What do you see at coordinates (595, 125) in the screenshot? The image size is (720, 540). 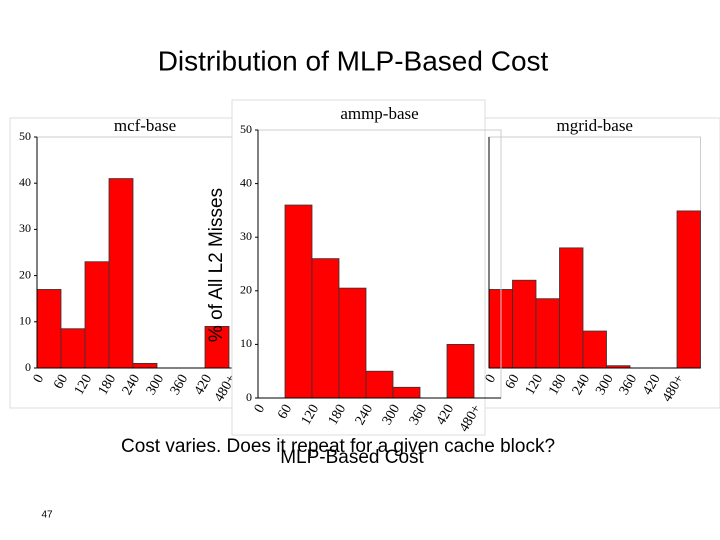 I see `panel-title: mgrid-base` at bounding box center [595, 125].